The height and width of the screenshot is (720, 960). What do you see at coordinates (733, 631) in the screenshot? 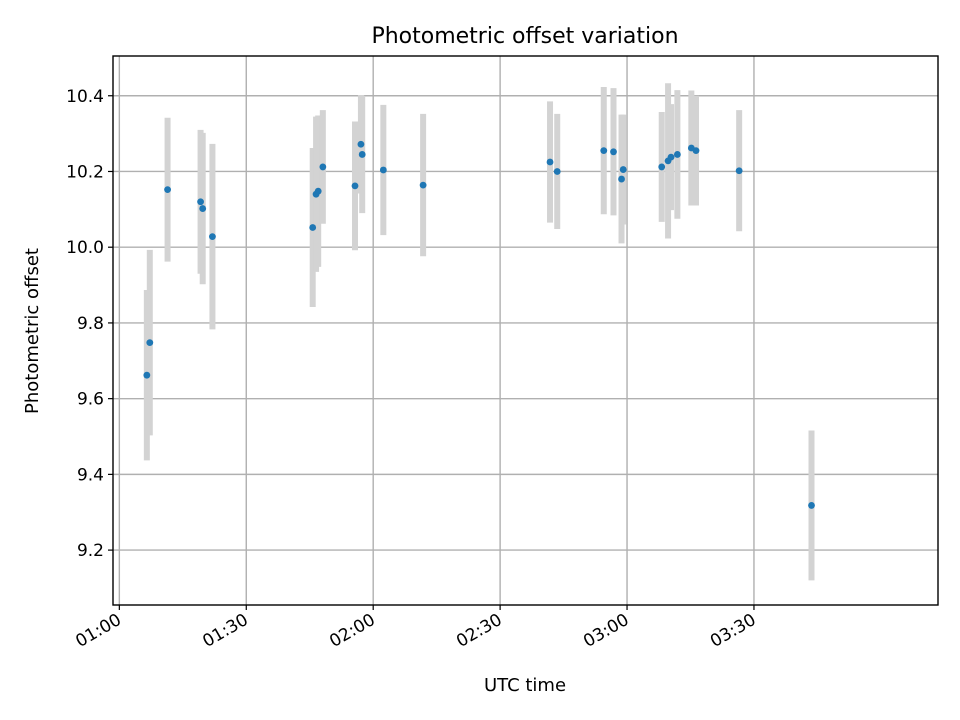
I see `x-tick-label: 03:30` at bounding box center [733, 631].